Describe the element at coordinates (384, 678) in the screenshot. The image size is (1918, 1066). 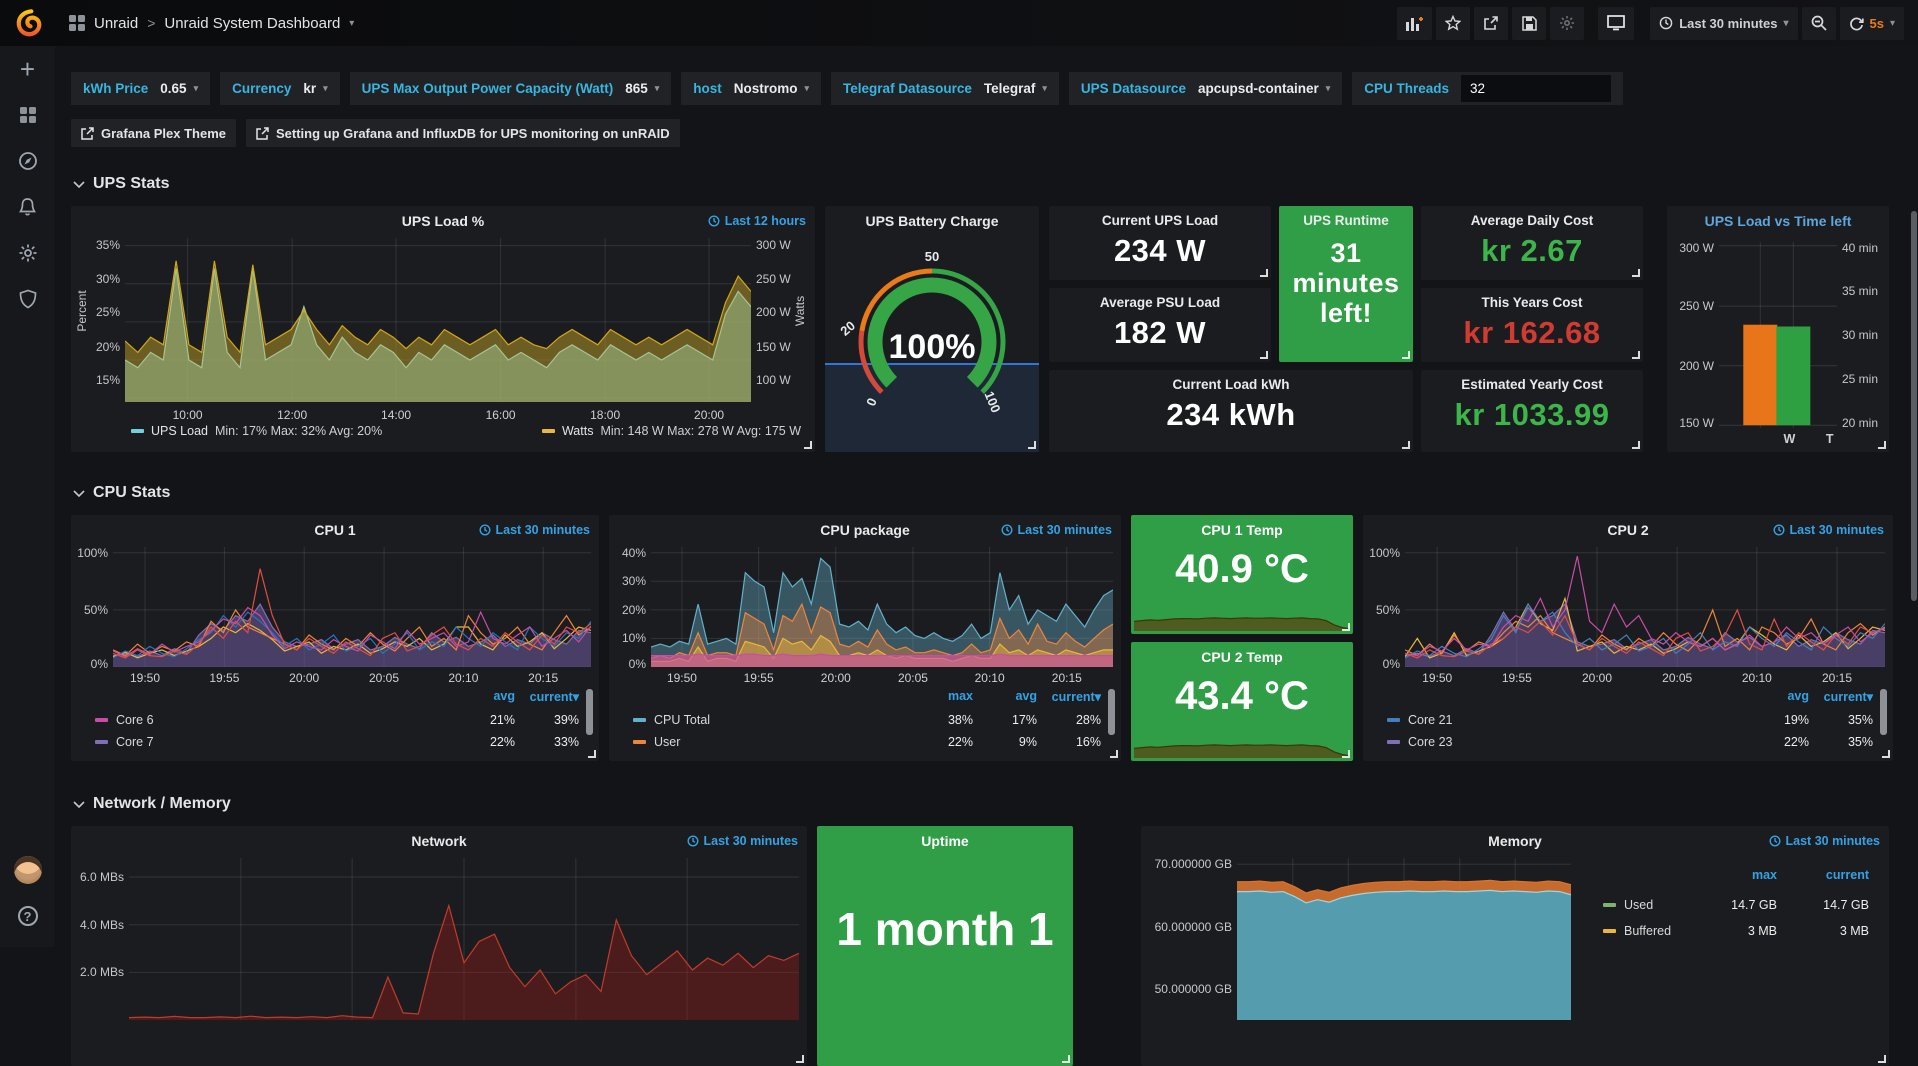
I see `axis-tick: 20:05` at that location.